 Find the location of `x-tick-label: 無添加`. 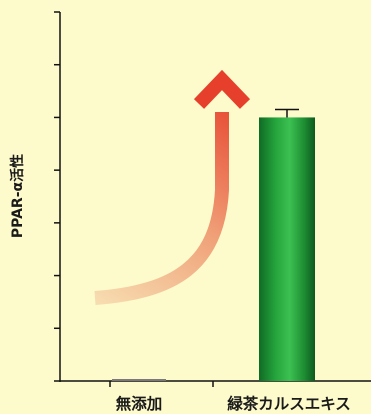

x-tick-label: 無添加 is located at coordinates (139, 403).